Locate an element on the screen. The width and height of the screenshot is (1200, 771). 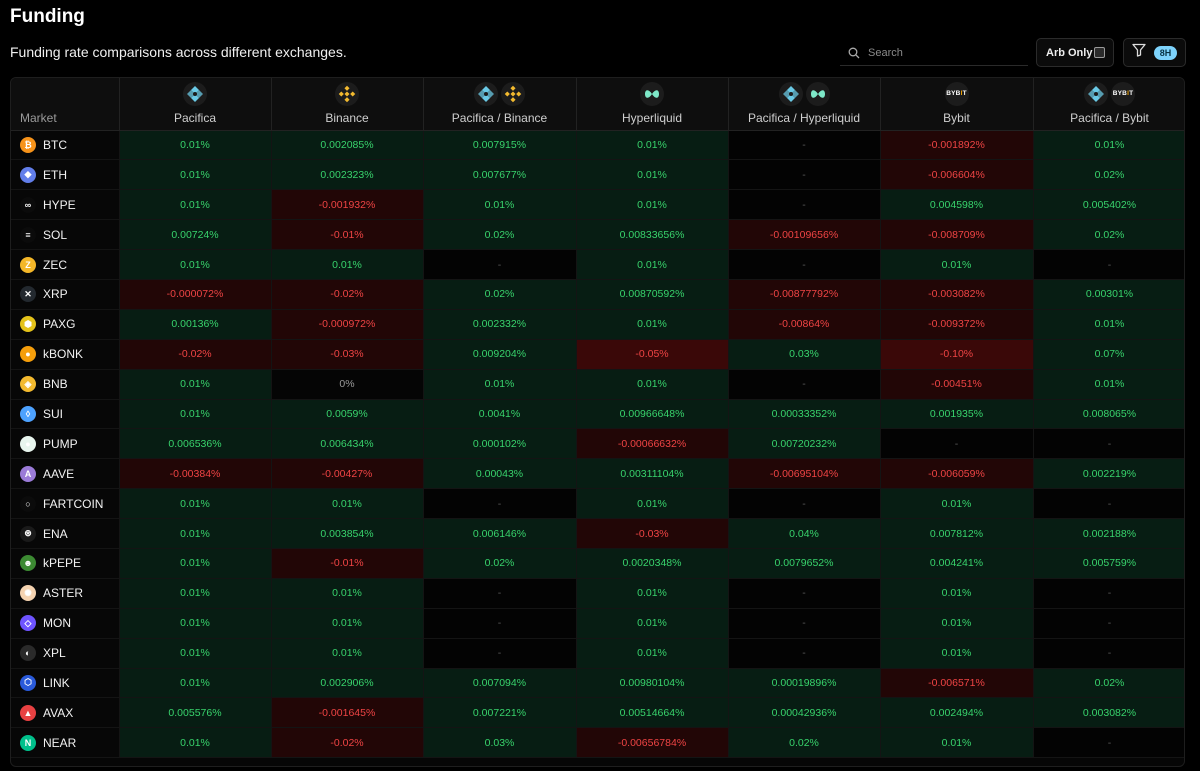
market-name: SUI is located at coordinates (53, 413).